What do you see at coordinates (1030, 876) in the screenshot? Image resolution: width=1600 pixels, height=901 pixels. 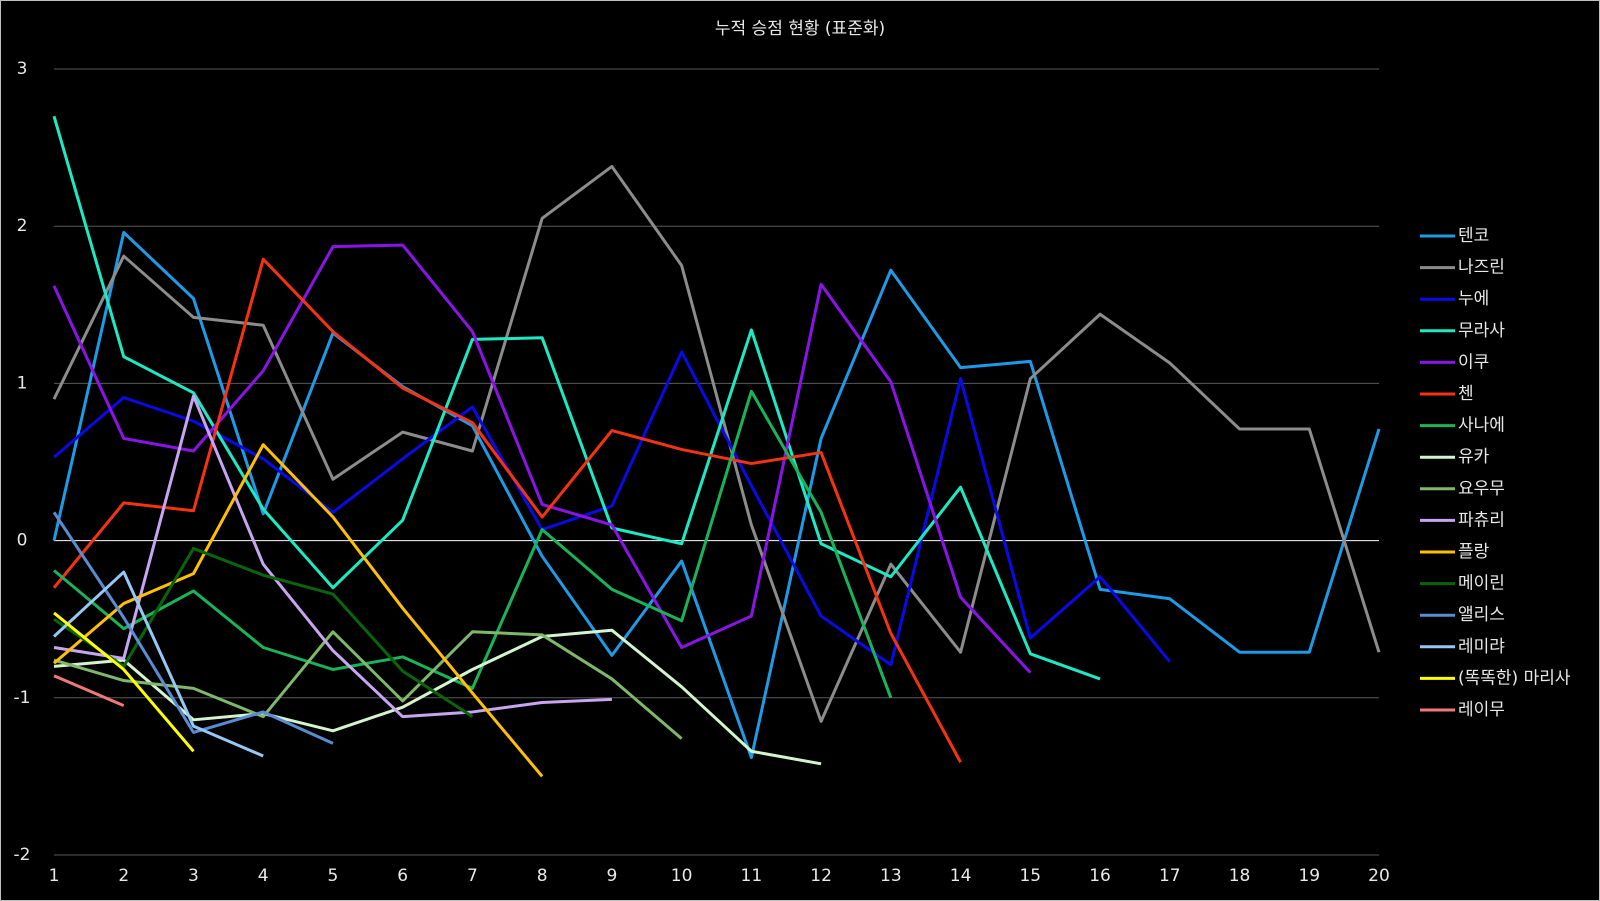 I see `x-tick-label: 15` at bounding box center [1030, 876].